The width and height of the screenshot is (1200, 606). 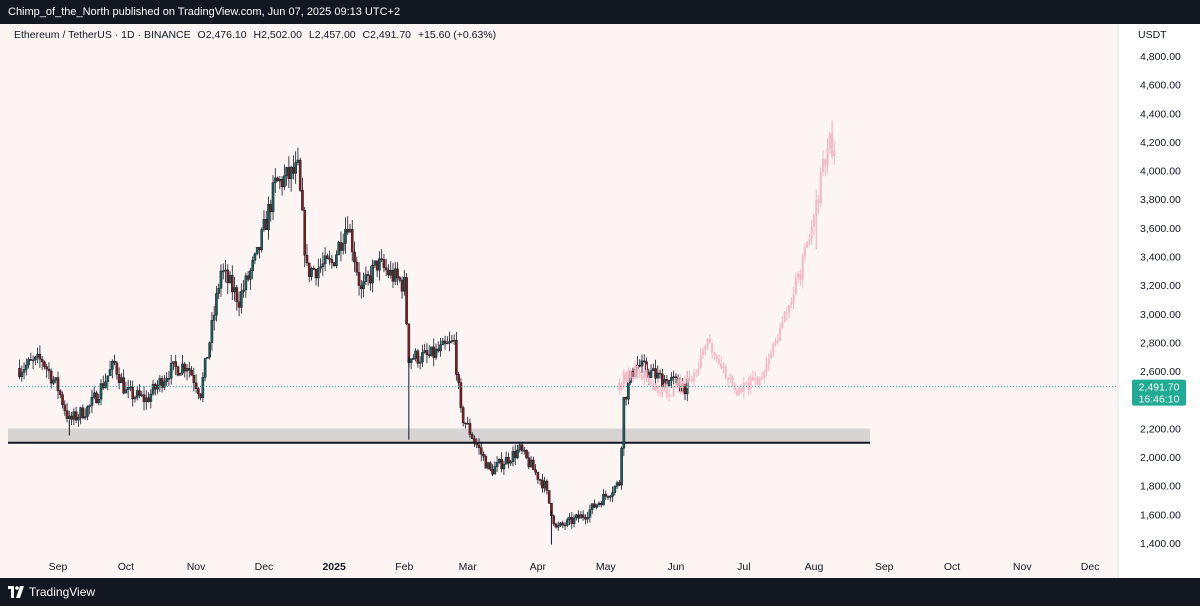 I want to click on time-tick-label: Dec, so click(x=1090, y=567).